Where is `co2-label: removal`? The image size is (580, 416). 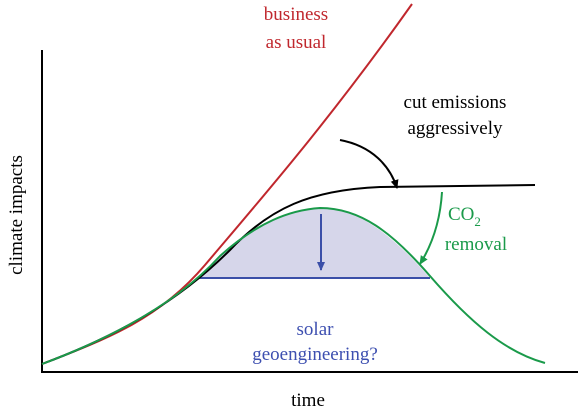
co2-label: removal is located at coordinates (476, 244).